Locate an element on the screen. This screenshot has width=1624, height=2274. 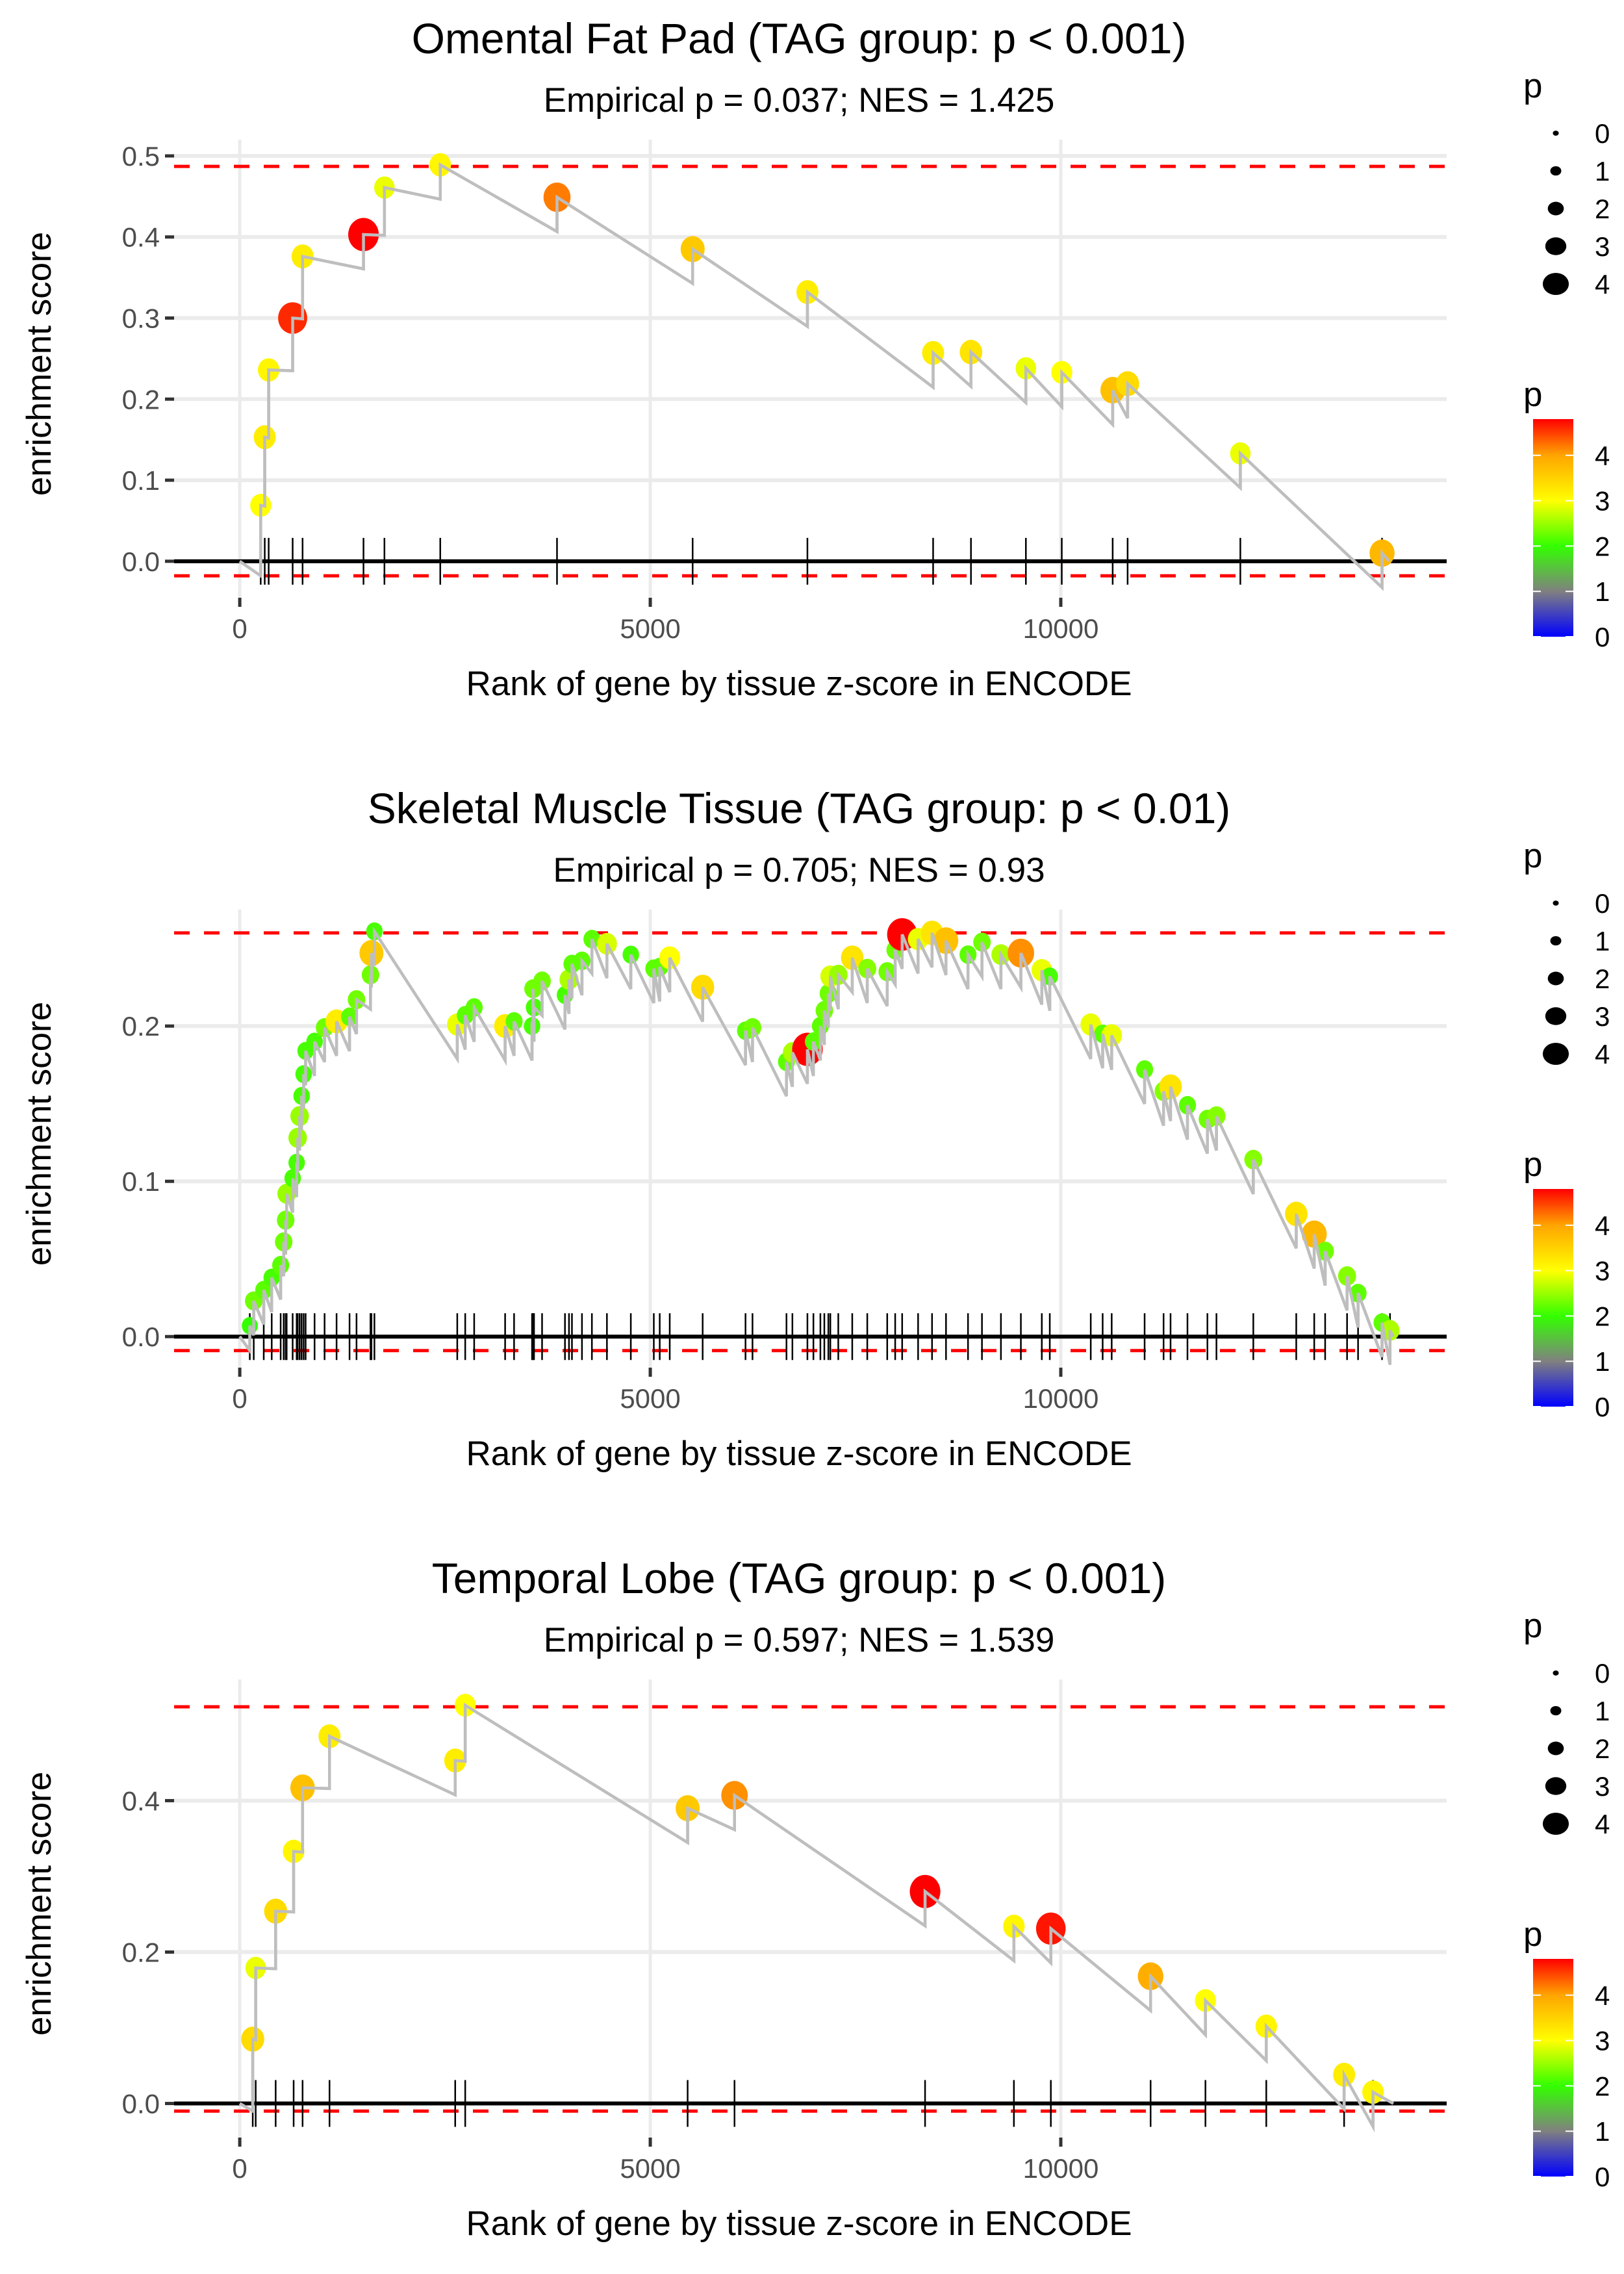
panel-subtitle: Empirical p = 0.705; NES = 0.93 is located at coordinates (799, 870).